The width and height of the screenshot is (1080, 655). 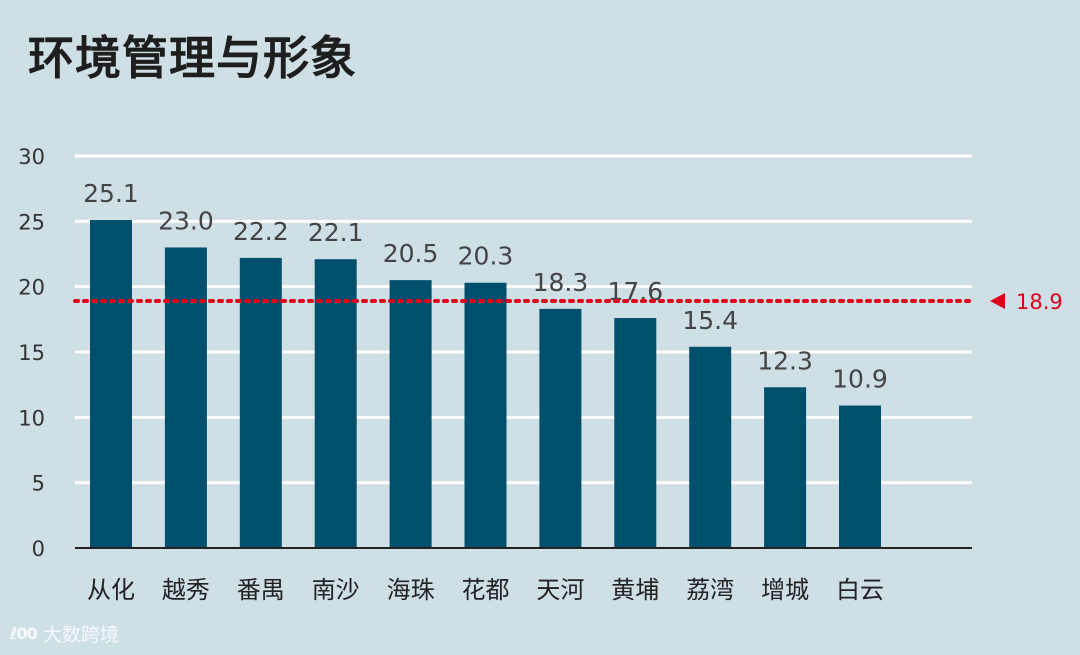 I want to click on y-tick-label: 15, so click(x=31, y=353).